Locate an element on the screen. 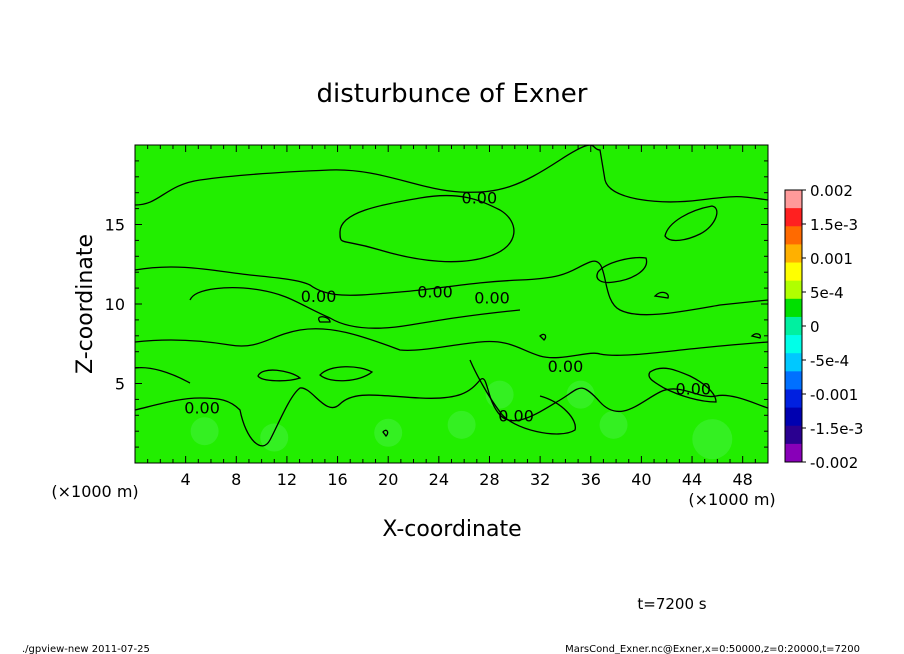 Image resolution: width=904 pixels, height=654 pixels. x-tick-label: 16 is located at coordinates (337, 479).